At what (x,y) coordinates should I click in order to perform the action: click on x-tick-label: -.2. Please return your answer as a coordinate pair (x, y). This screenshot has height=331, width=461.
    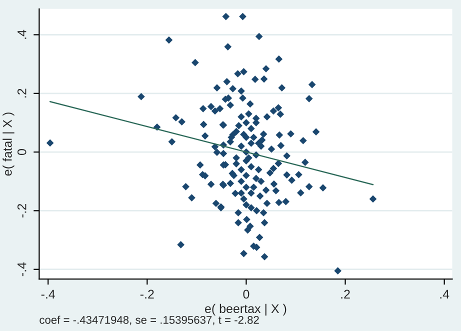
    Looking at the image, I should click on (147, 294).